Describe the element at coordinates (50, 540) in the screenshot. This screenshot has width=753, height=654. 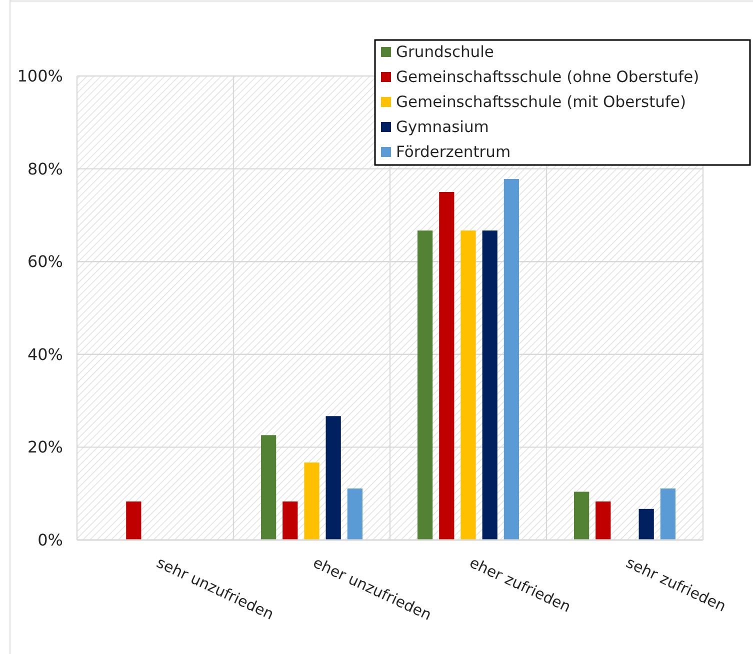
I see `y-tick-label: 0%` at that location.